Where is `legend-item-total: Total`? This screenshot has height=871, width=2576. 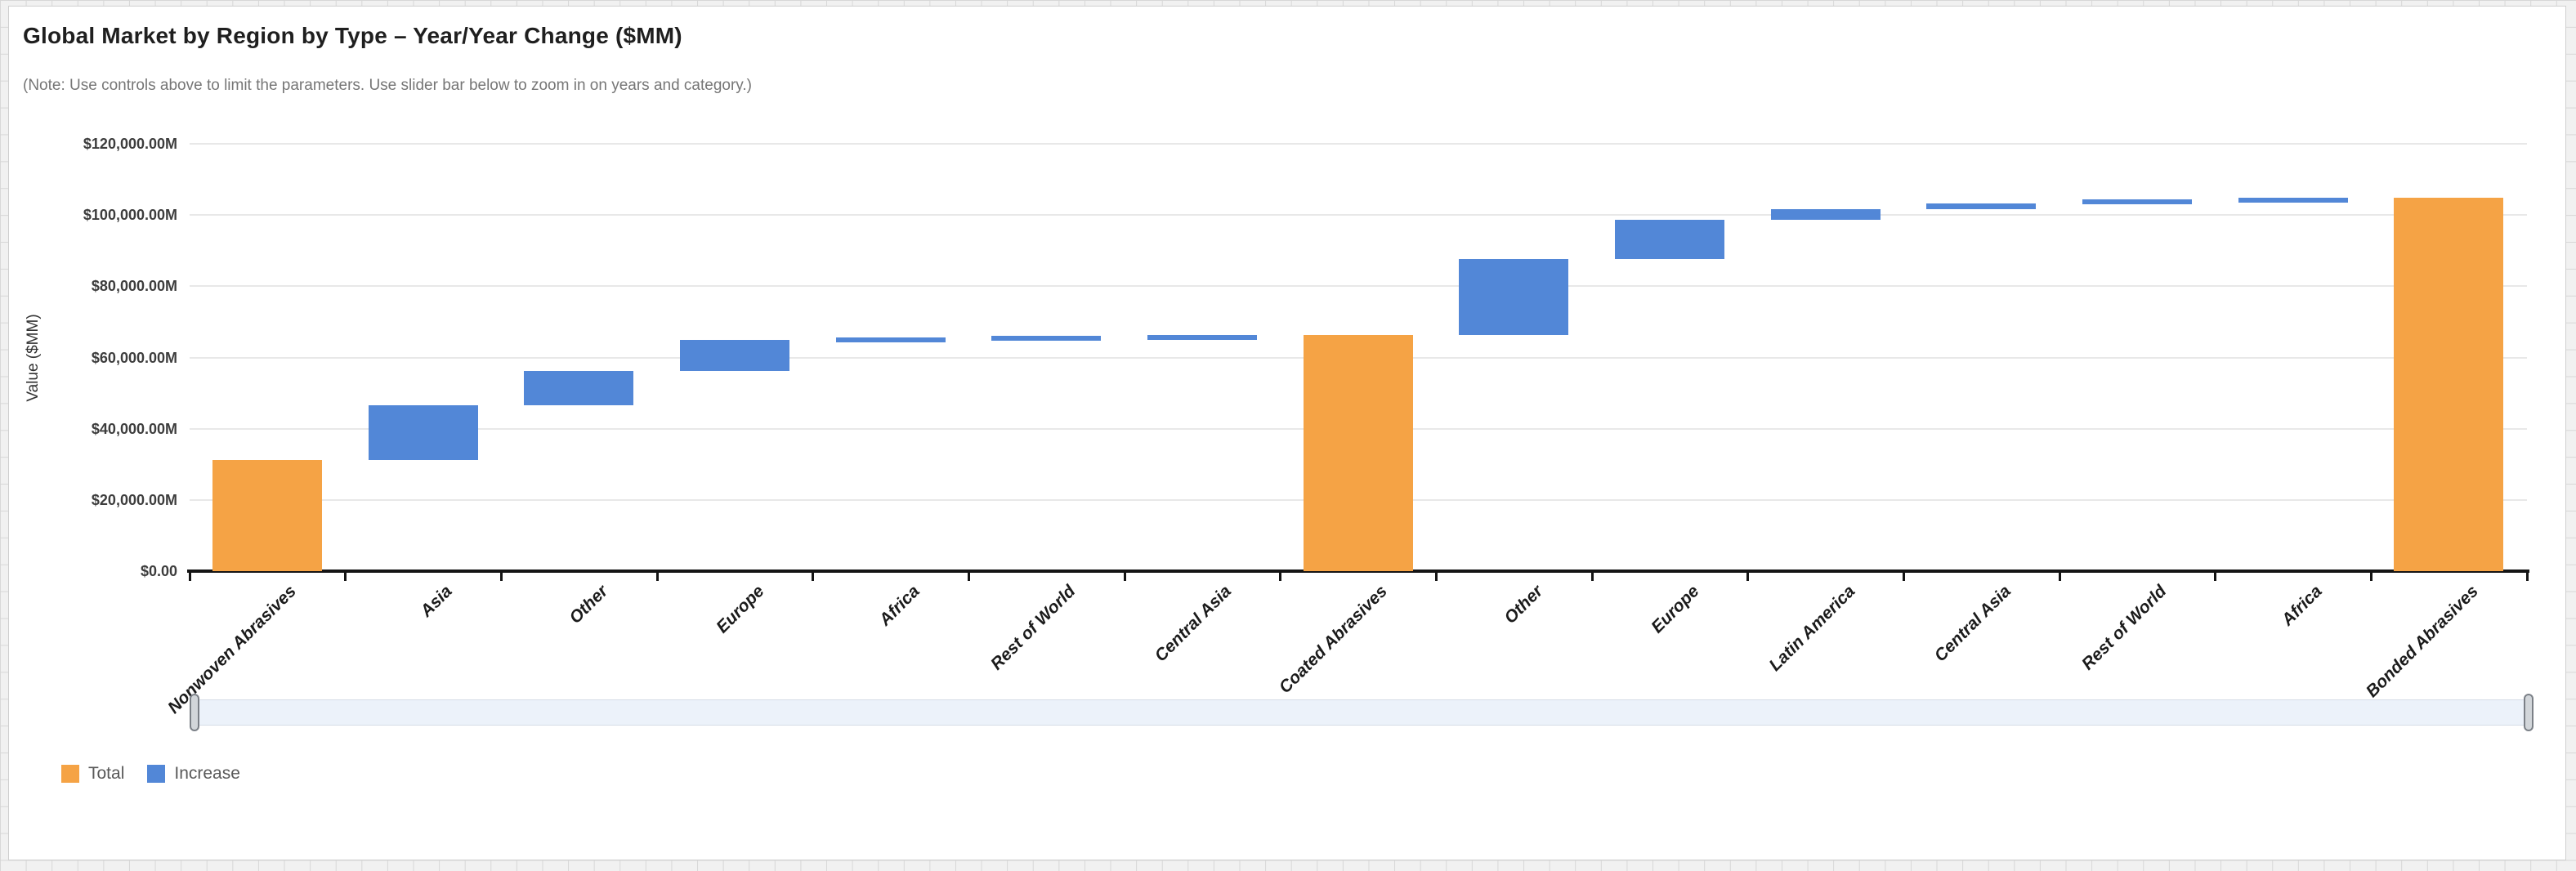 legend-item-total: Total is located at coordinates (92, 774).